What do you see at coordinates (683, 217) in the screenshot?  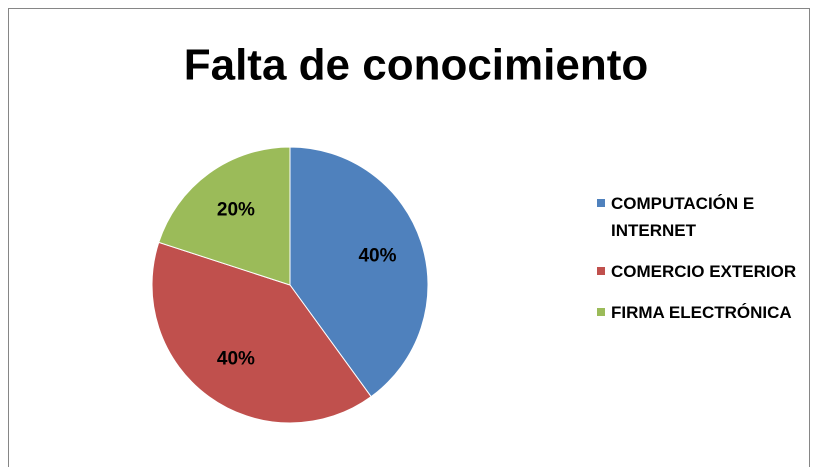 I see `legend-label: COMPUTACIÓN E INTERNET` at bounding box center [683, 217].